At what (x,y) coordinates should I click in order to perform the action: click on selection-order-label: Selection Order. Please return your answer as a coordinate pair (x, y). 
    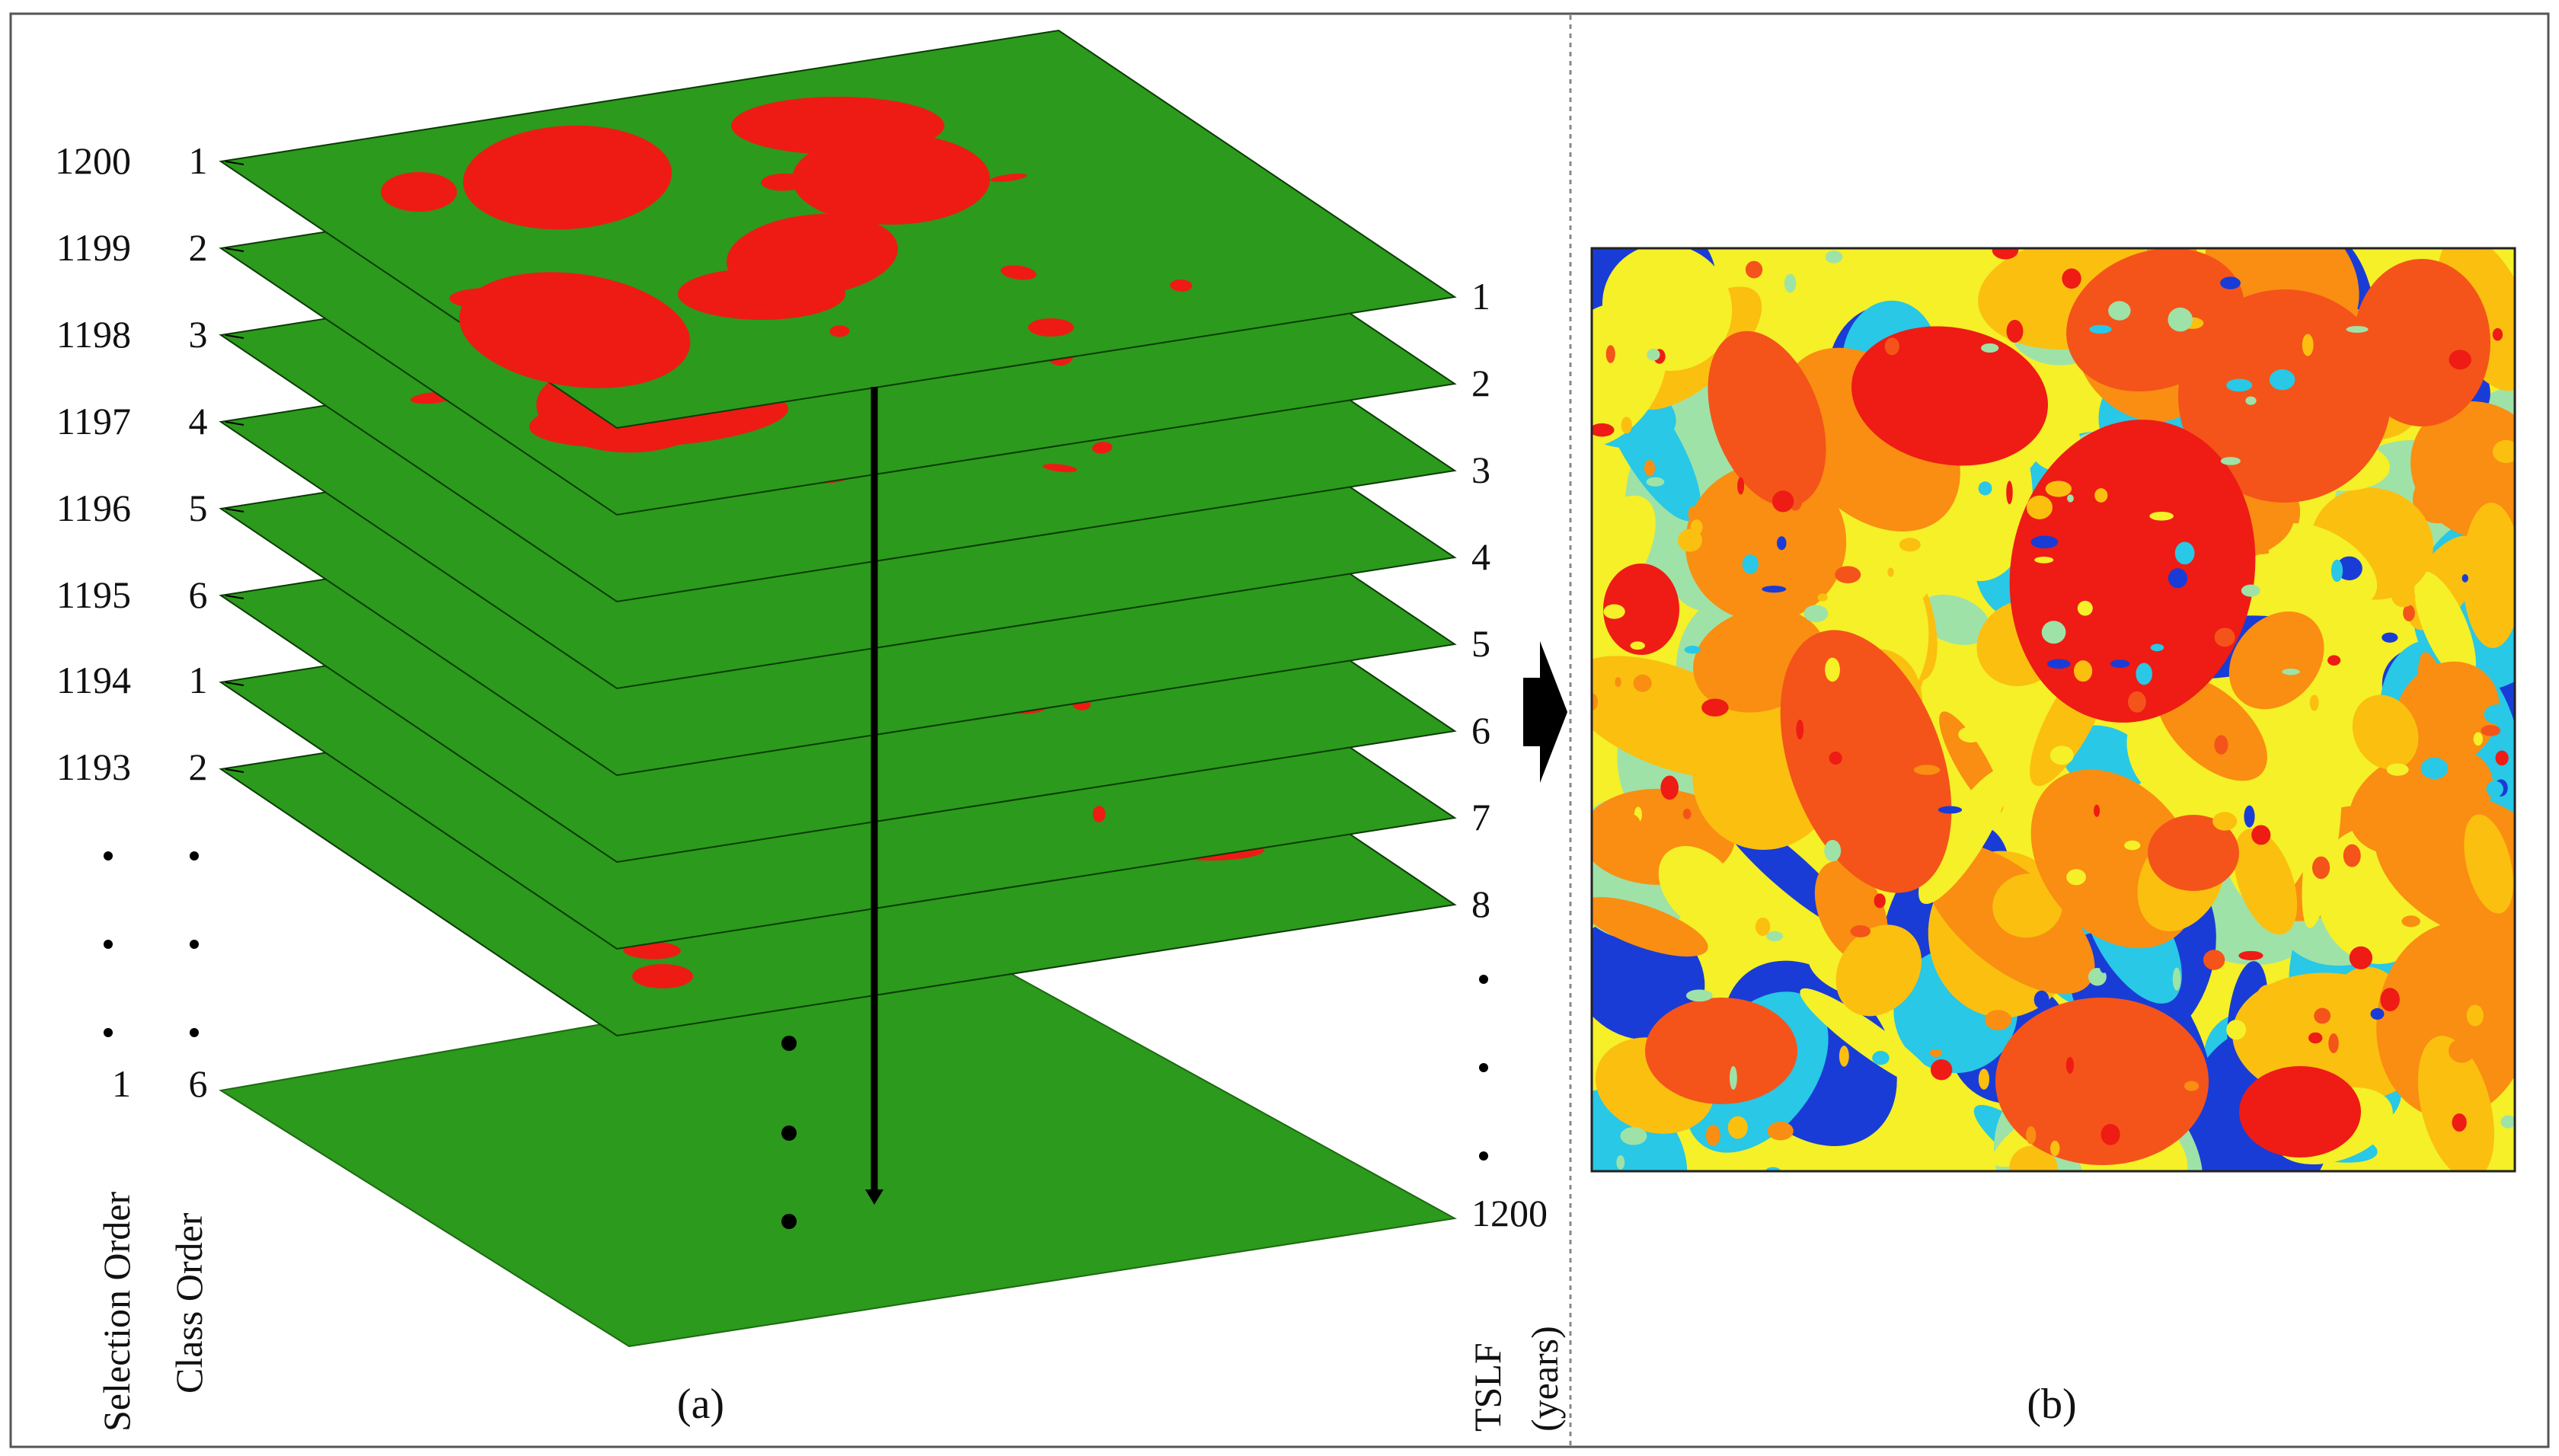
    Looking at the image, I should click on (116, 1311).